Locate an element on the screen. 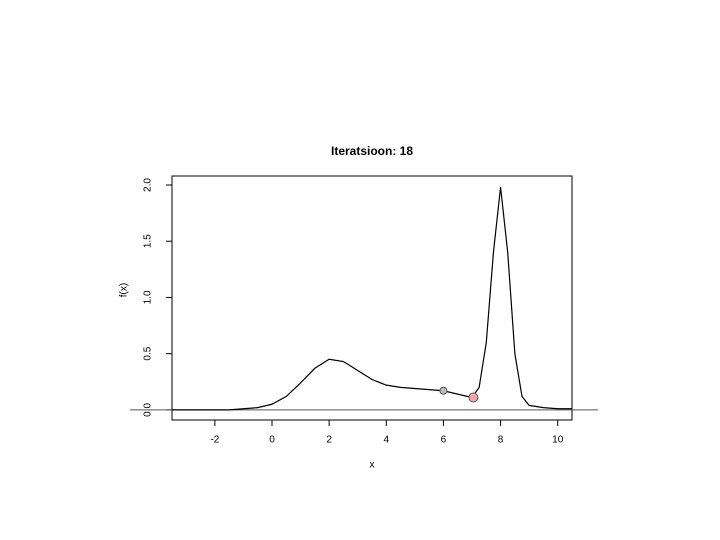  y-tick-label: 1.0 is located at coordinates (148, 297).